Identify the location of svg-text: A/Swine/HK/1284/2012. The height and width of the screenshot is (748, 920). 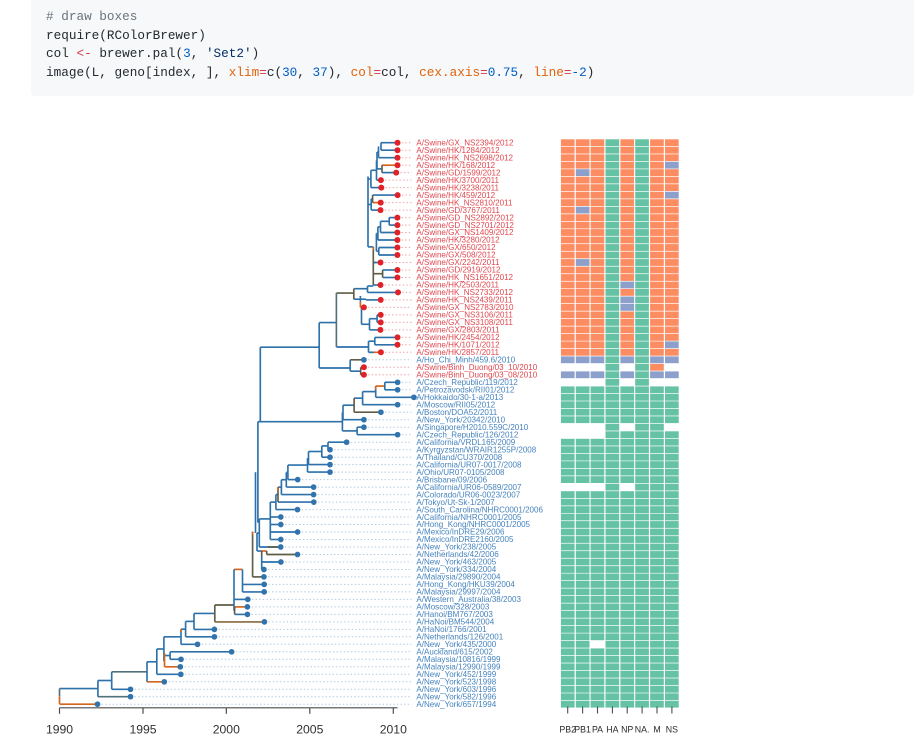
(458, 150).